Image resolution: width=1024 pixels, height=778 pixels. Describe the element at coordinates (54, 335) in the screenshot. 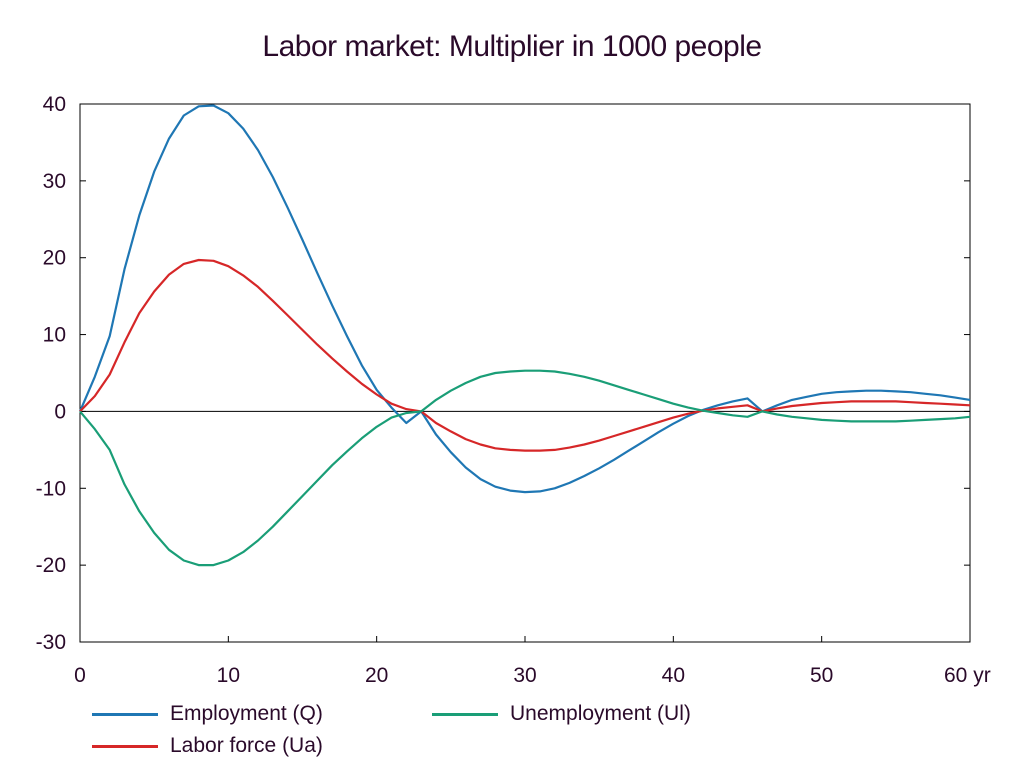

I see `y-tick-label: 10` at that location.